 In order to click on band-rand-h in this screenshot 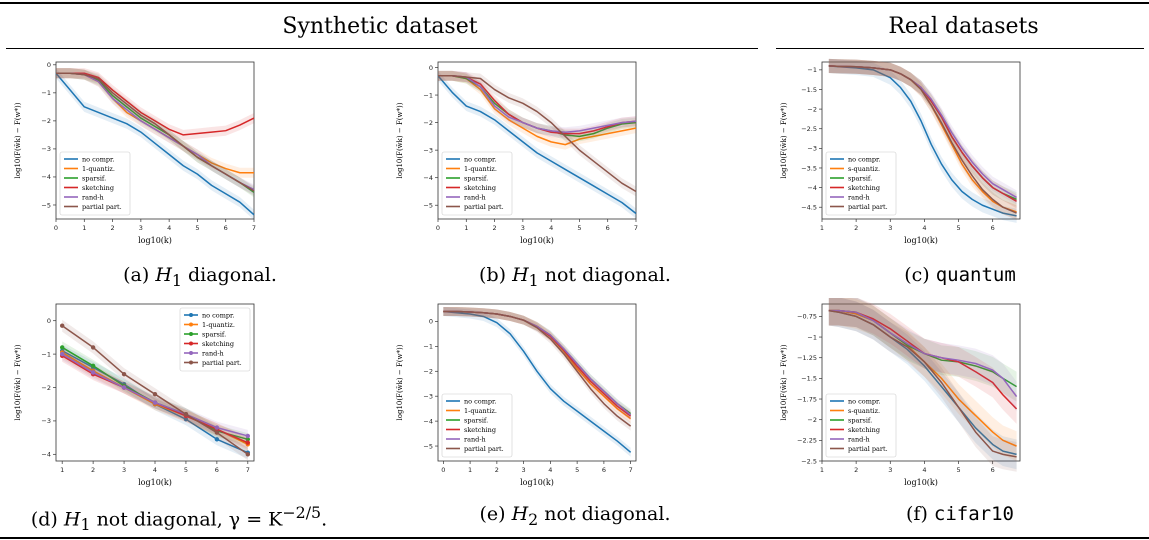, I will do `click(537, 363)`.